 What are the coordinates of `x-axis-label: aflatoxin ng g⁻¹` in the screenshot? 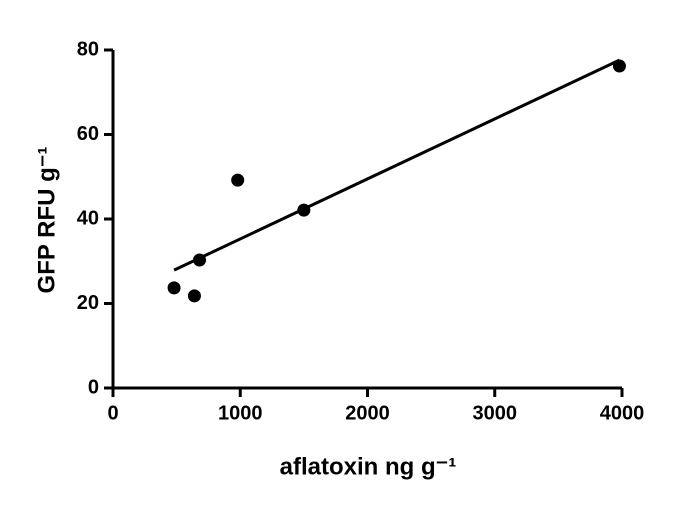 It's located at (368, 466).